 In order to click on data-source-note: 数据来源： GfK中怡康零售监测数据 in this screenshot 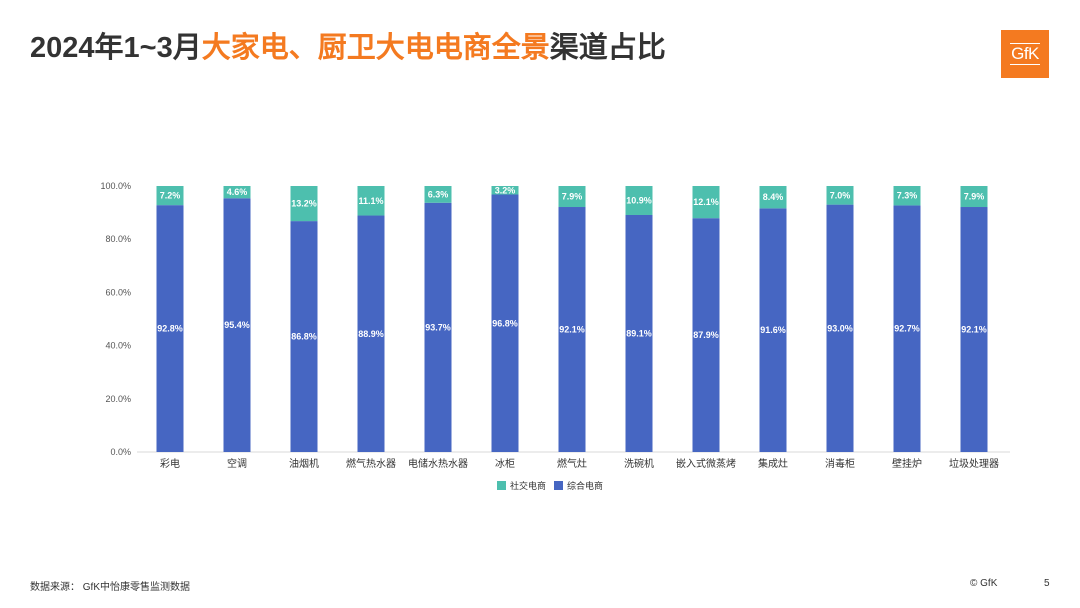, I will do `click(110, 587)`.